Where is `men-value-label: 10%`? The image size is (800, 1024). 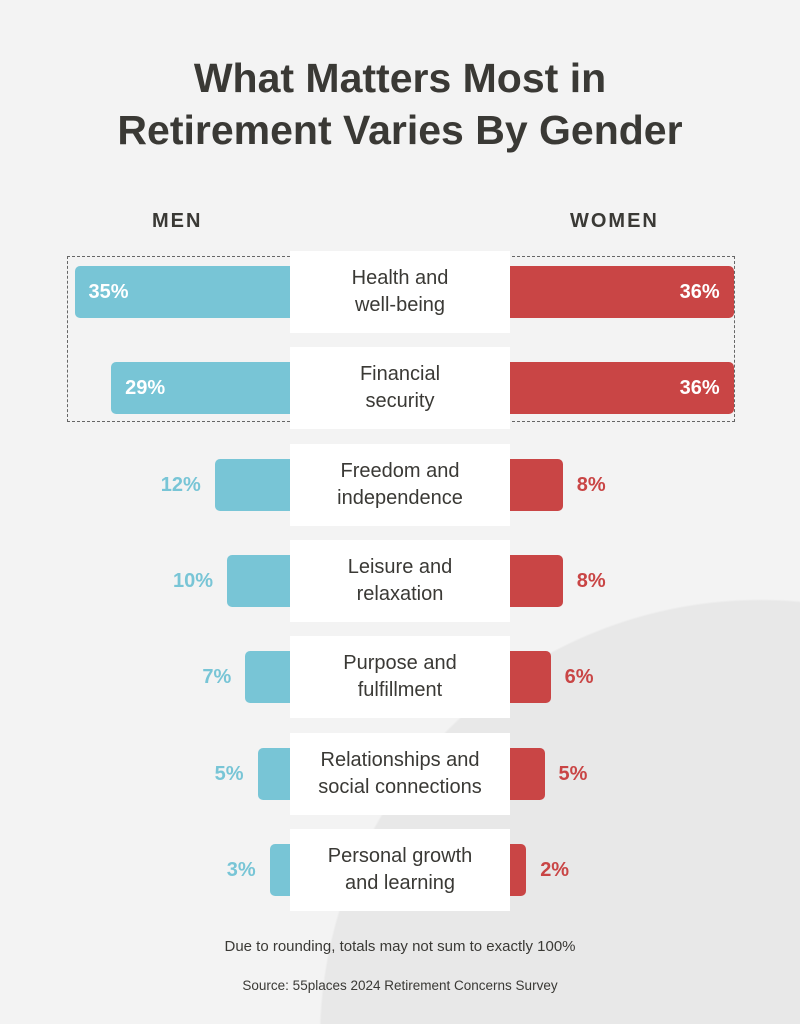
men-value-label: 10% is located at coordinates (192, 580).